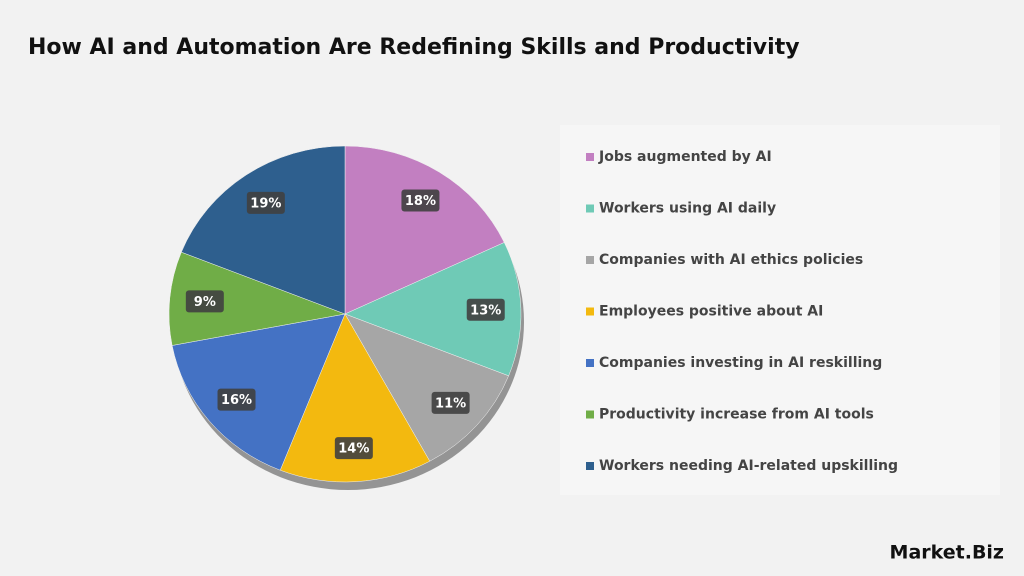  Describe the element at coordinates (687, 209) in the screenshot. I see `legend-label: Workers using AI daily` at that location.